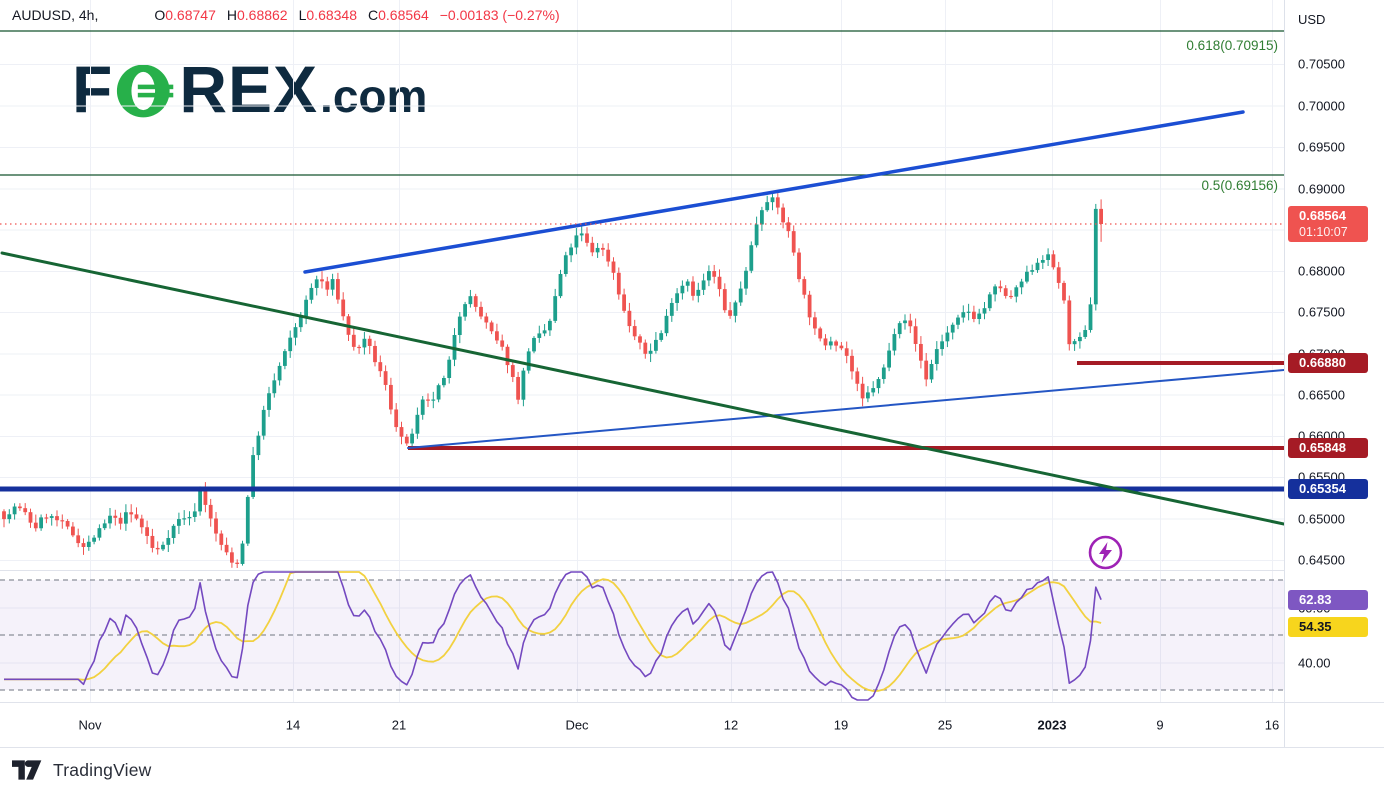  What do you see at coordinates (1321, 147) in the screenshot?
I see `price-tick-label: 0.69500` at bounding box center [1321, 147].